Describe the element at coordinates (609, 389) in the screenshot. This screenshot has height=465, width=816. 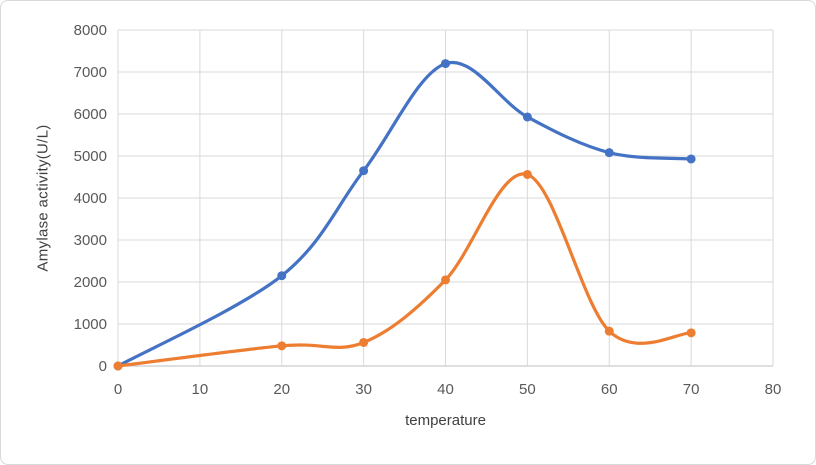
I see `x-tick-label: 60` at that location.